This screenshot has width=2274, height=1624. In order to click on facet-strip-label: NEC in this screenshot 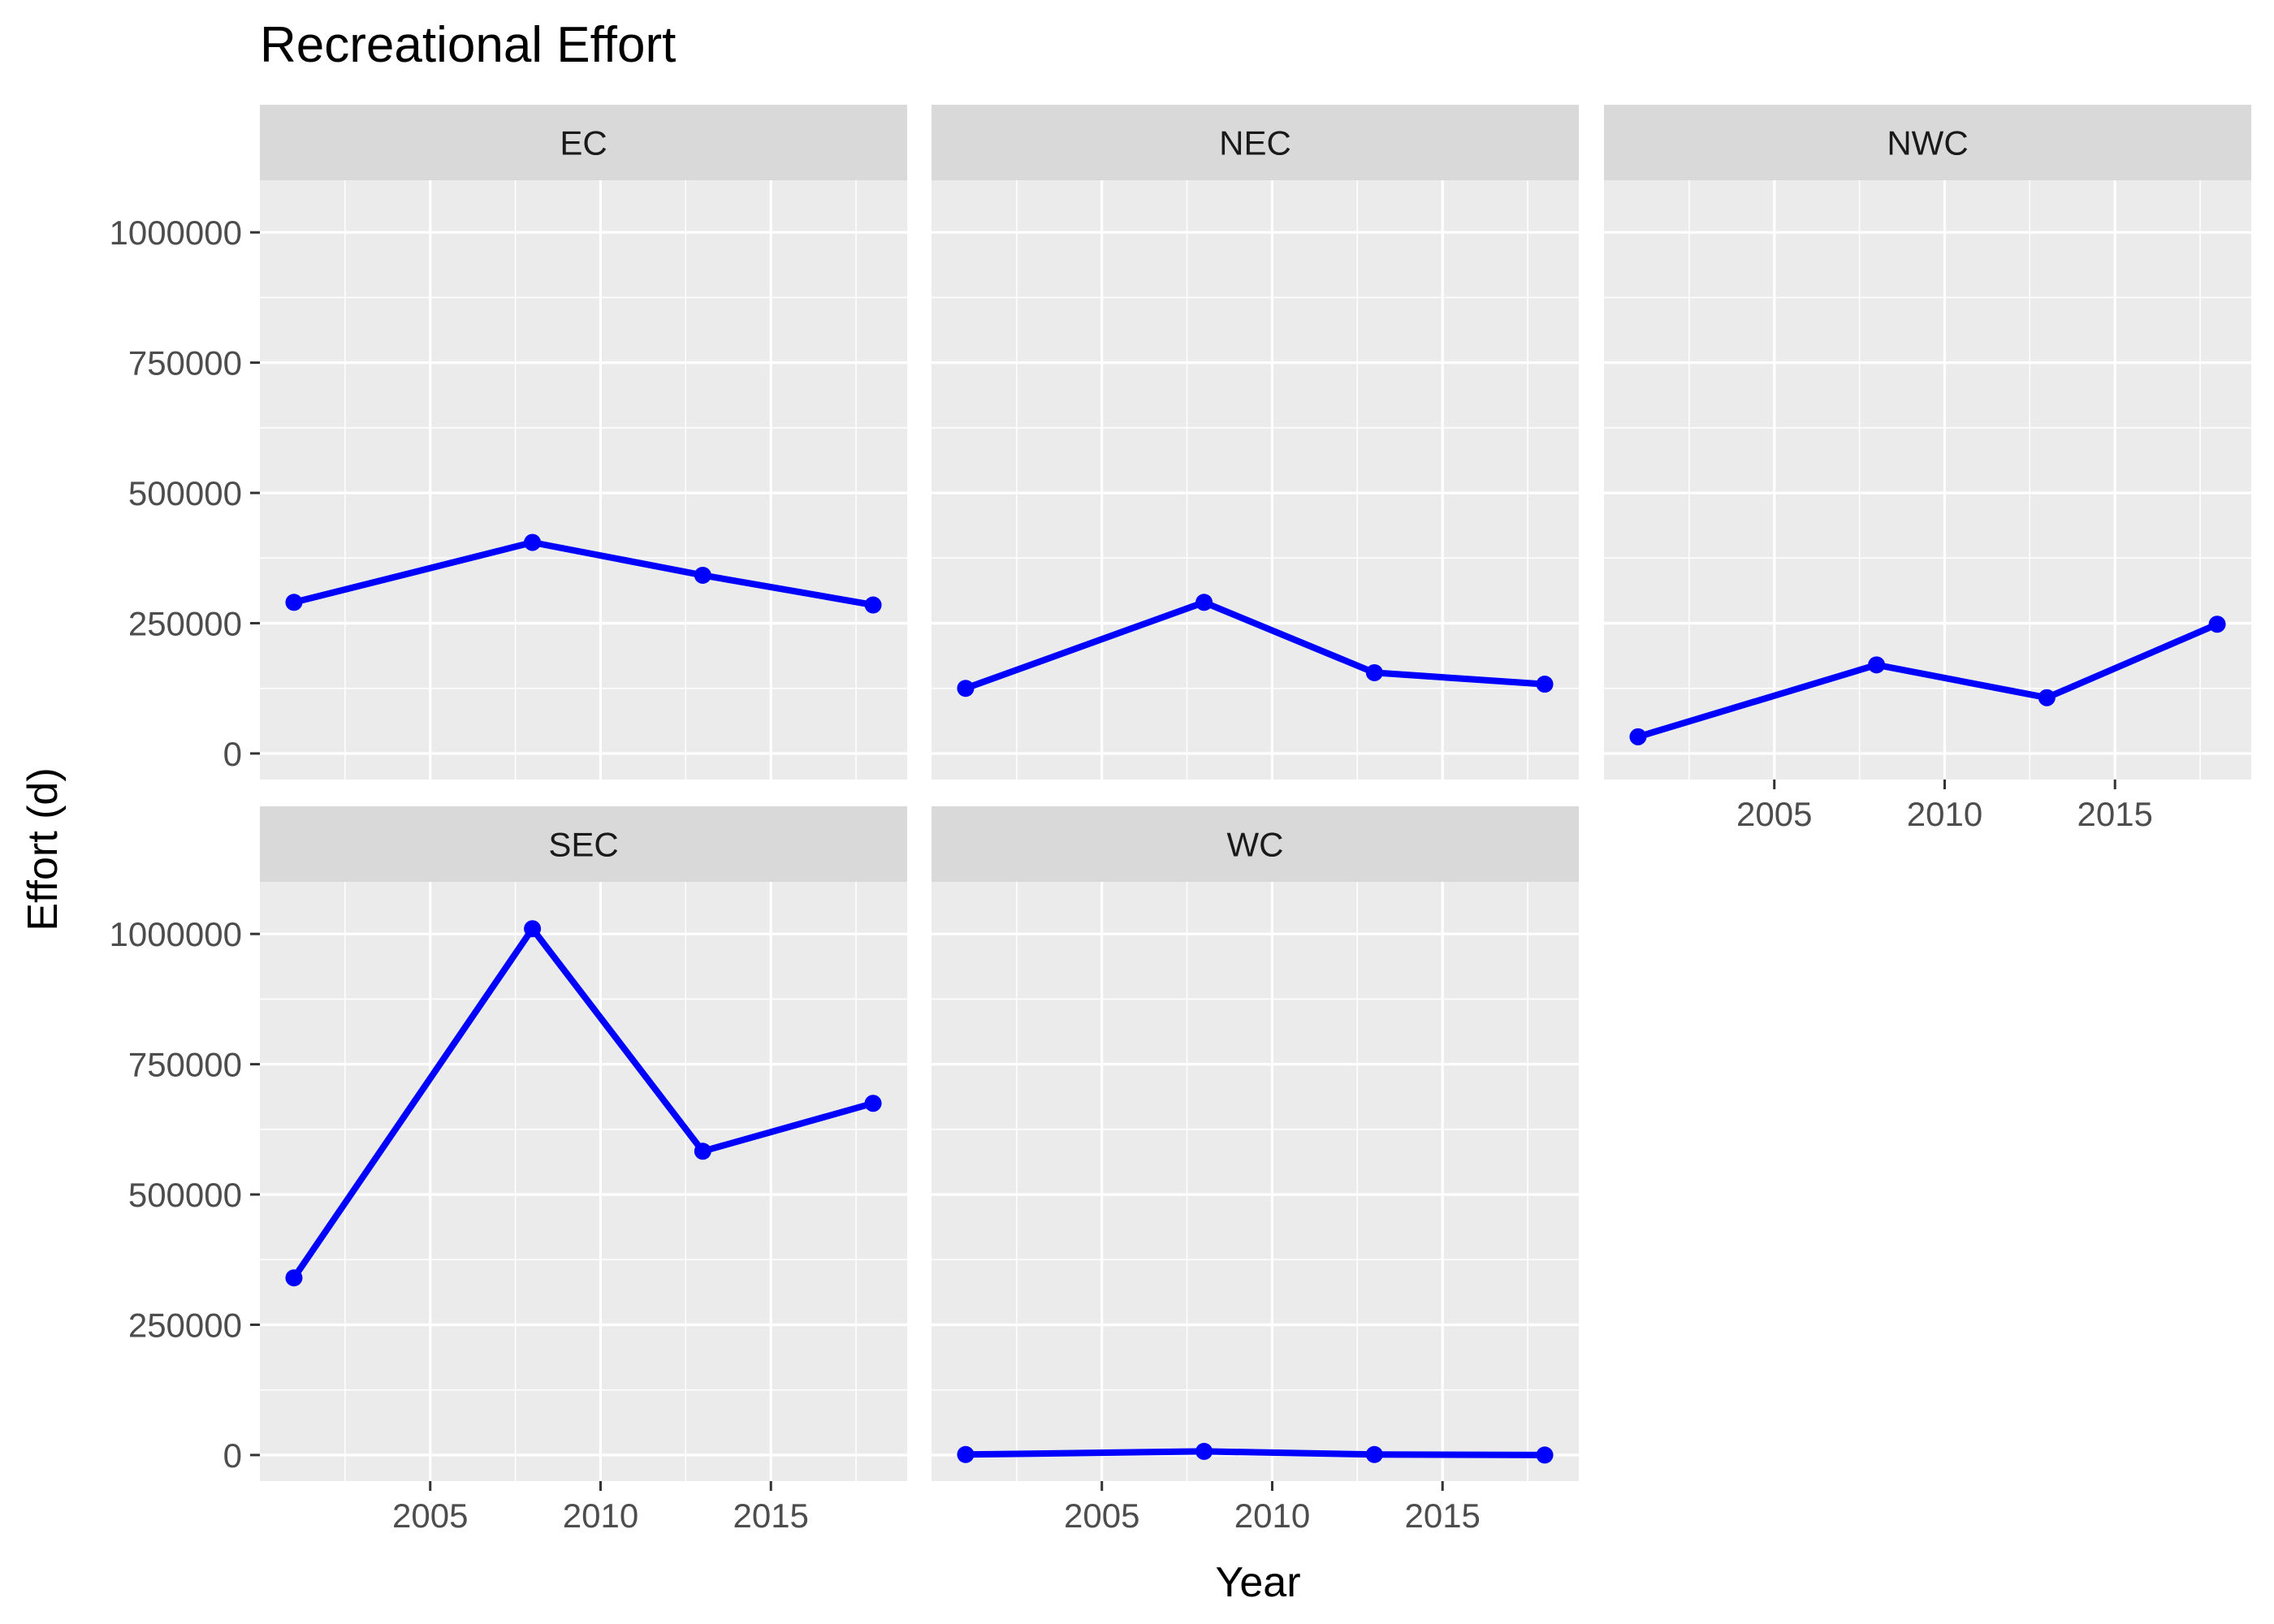, I will do `click(1255, 143)`.